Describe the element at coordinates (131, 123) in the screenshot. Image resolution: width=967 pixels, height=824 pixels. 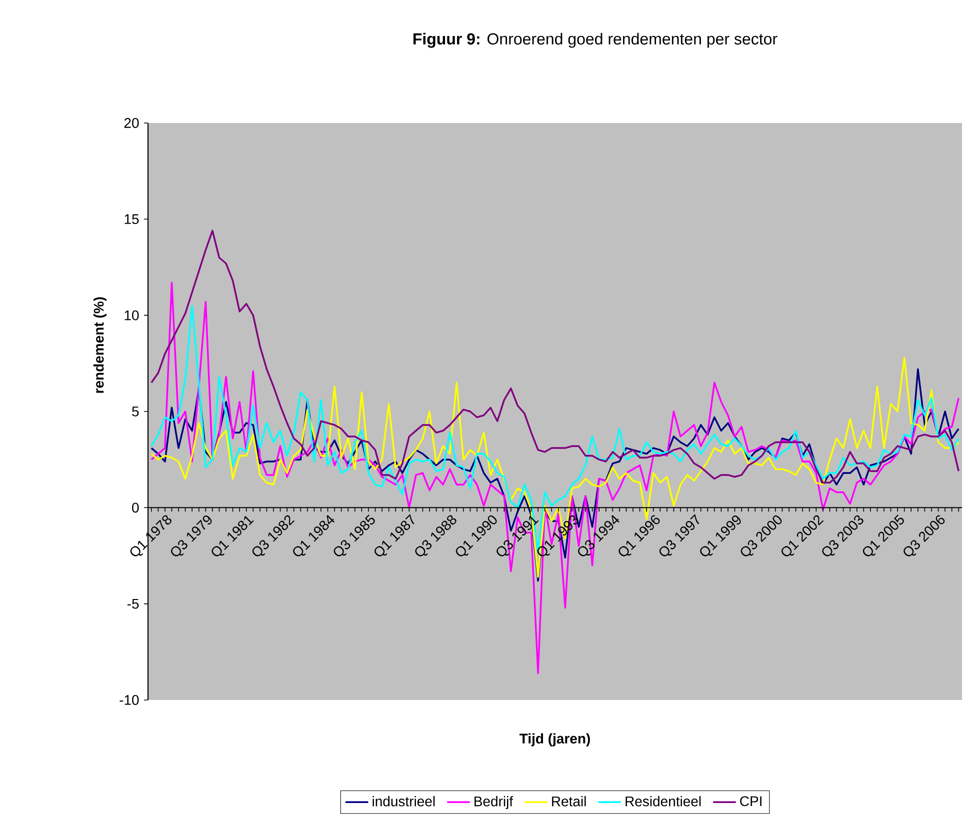
I see `y-tick-label: 20` at that location.